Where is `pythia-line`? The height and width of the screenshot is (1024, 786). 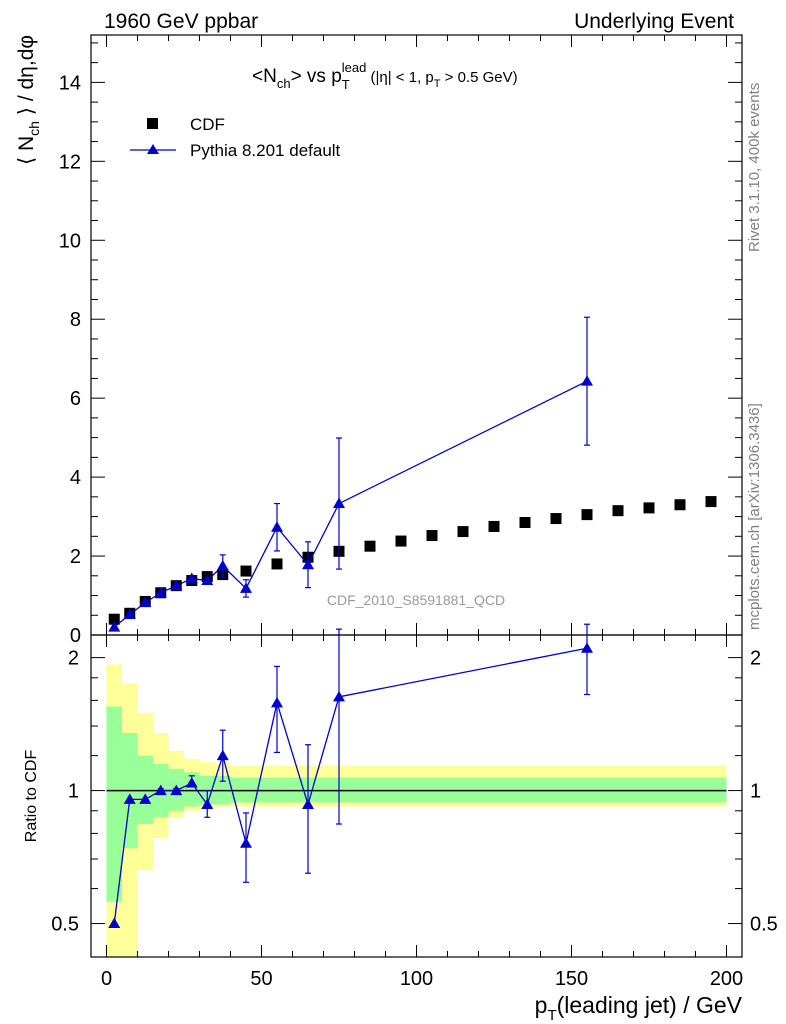 pythia-line is located at coordinates (350, 504).